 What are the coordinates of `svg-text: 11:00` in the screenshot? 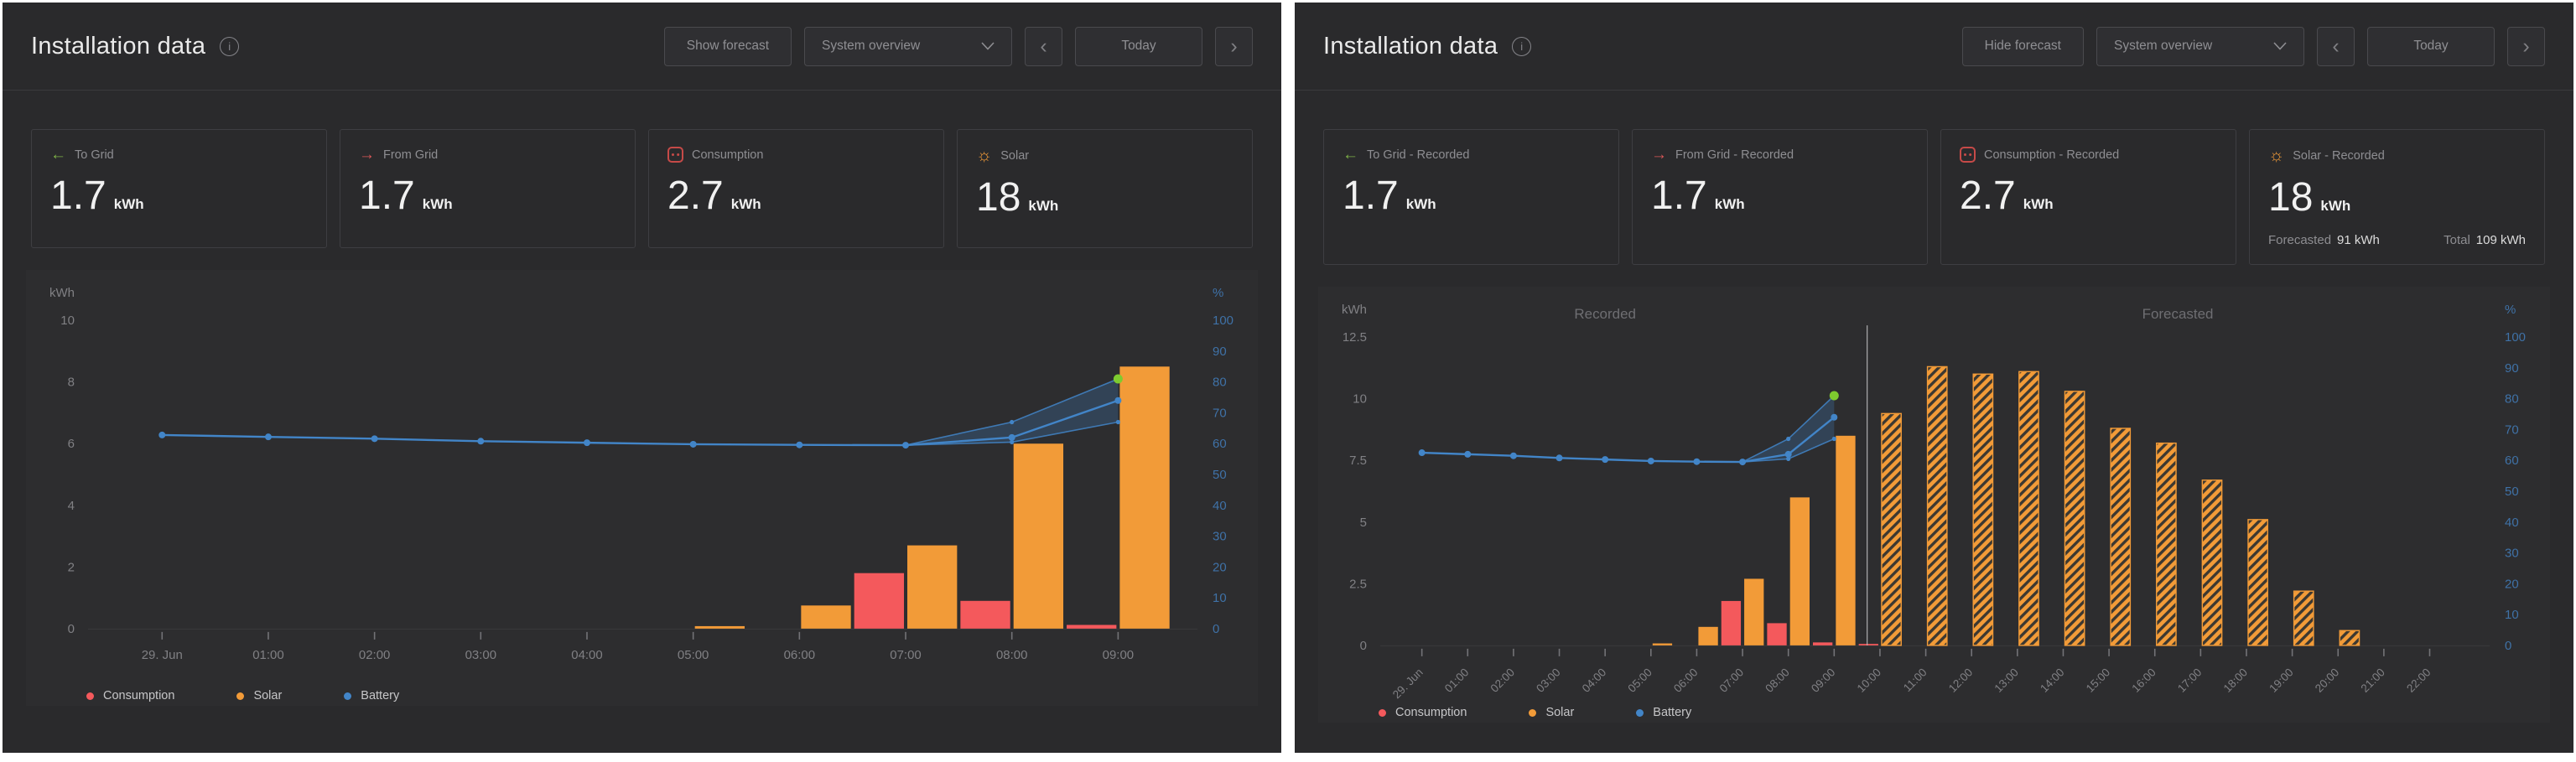 It's located at (1915, 680).